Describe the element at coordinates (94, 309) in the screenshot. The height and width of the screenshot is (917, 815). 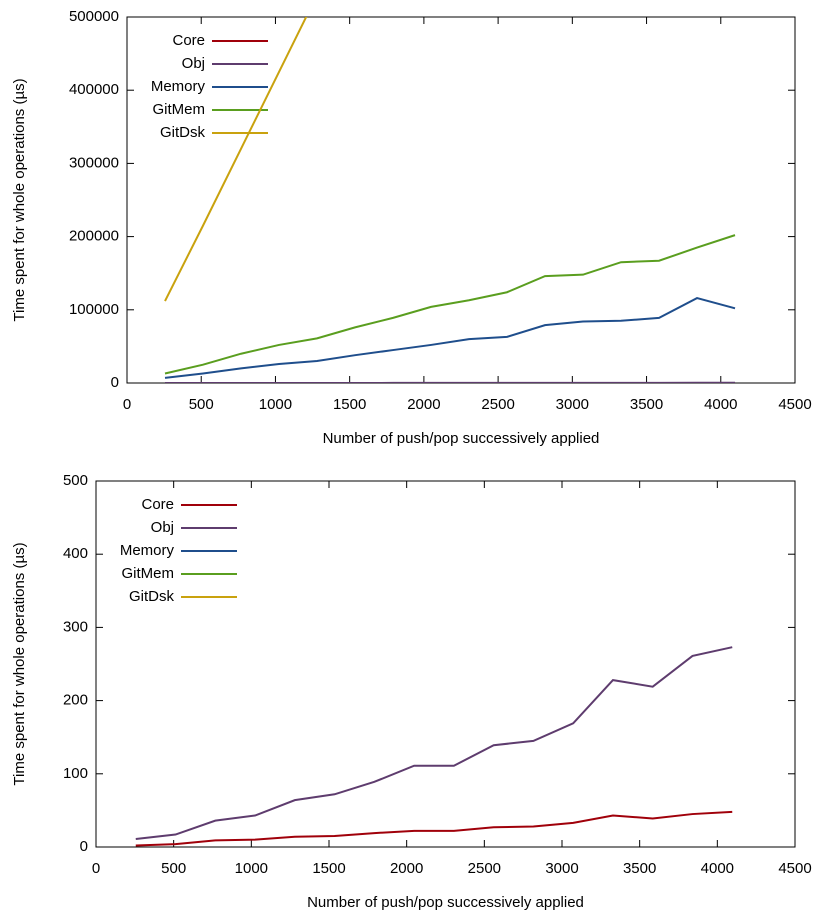
I see `y-tick-label: 100000` at that location.